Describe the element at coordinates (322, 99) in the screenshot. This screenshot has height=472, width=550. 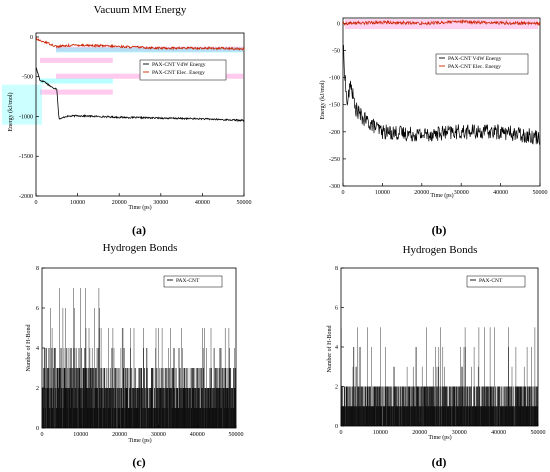
I see `panel-b-ylabel: Energy (kJ/mol)` at that location.